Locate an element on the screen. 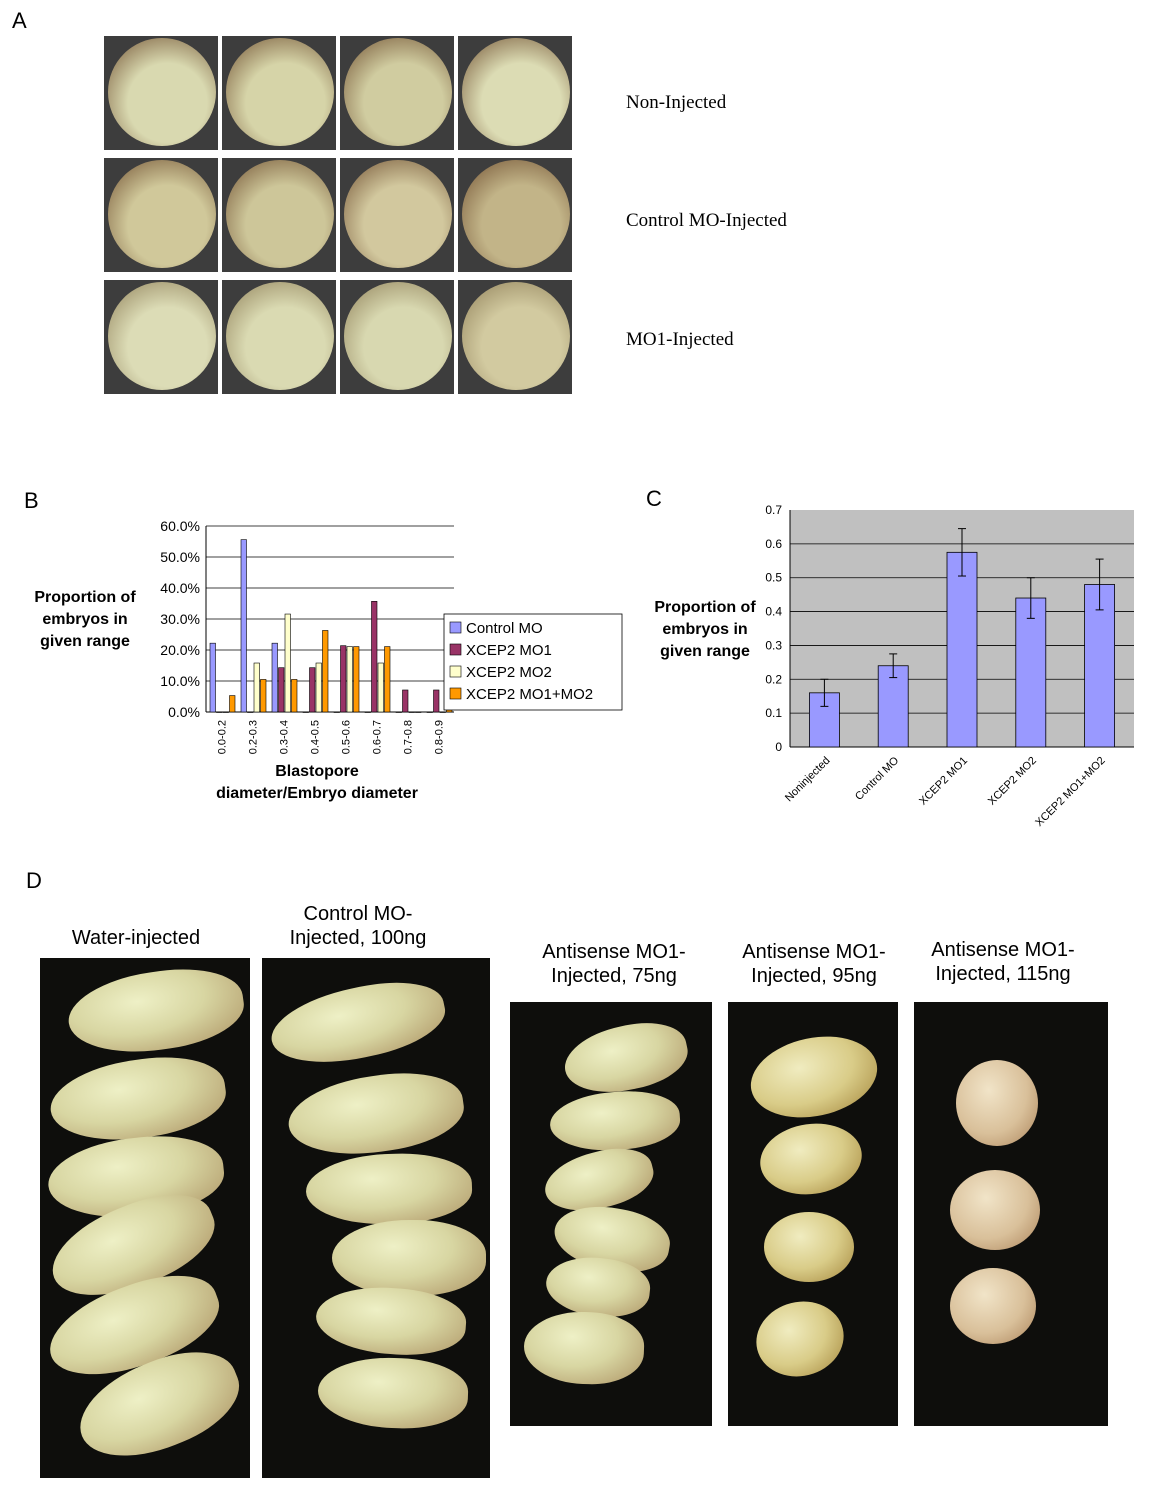  y-tick-label: 0.5 is located at coordinates (773, 578).